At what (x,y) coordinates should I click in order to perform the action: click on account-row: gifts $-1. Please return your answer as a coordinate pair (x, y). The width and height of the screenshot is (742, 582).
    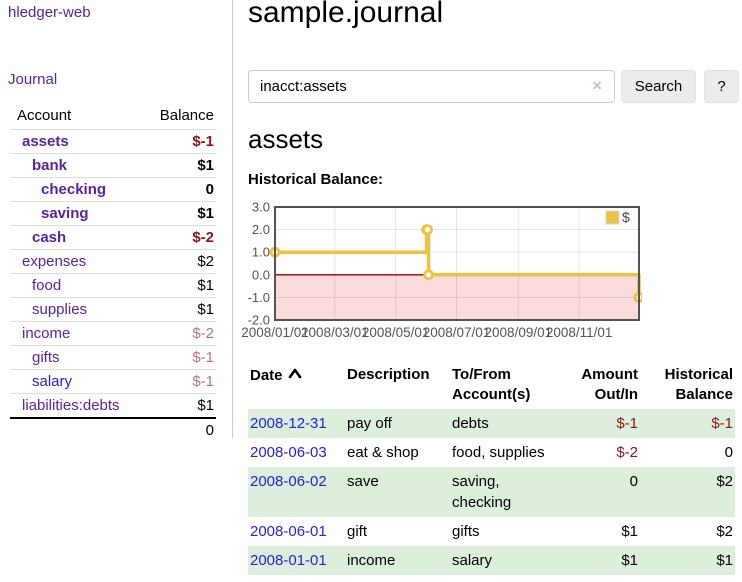
    Looking at the image, I should click on (113, 357).